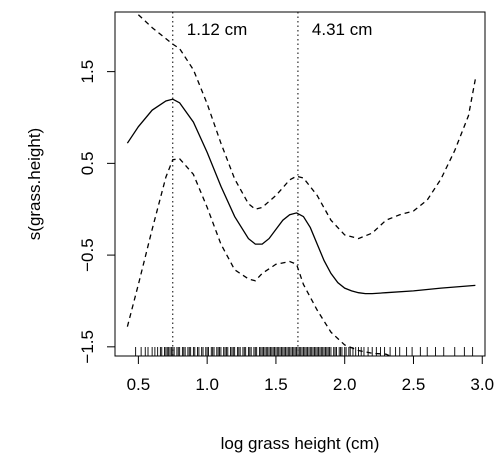 The width and height of the screenshot is (500, 459). Describe the element at coordinates (87, 255) in the screenshot. I see `y-tick-label: −0.5` at that location.